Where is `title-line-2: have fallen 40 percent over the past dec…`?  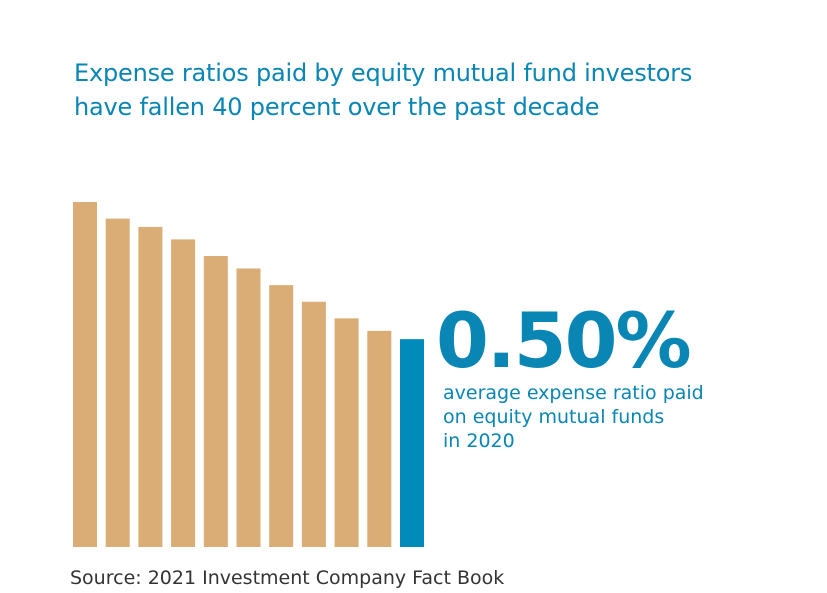 title-line-2: have fallen 40 percent over the past dec… is located at coordinates (337, 107).